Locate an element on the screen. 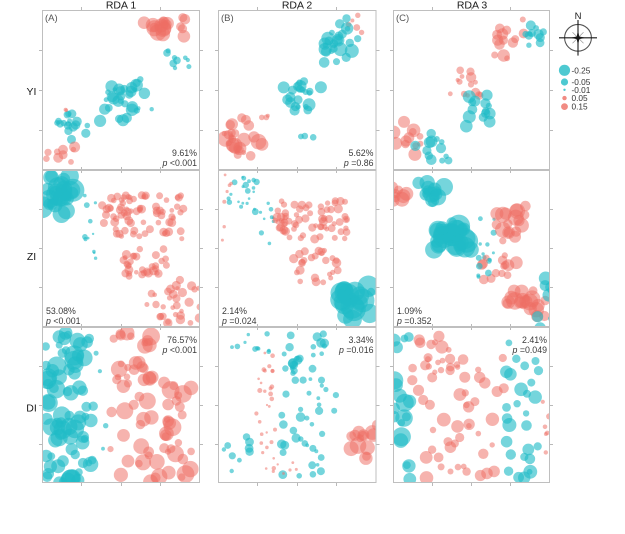 The height and width of the screenshot is (534, 625). svg-text: (B) is located at coordinates (227, 18).